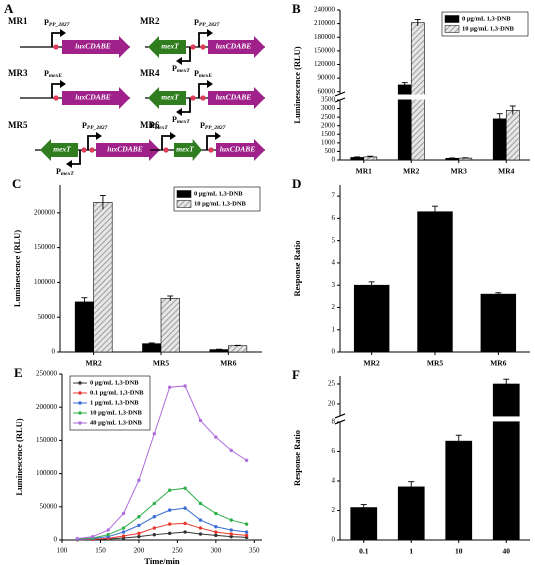  I want to click on y-tick-label: 50000, so click(47, 317).